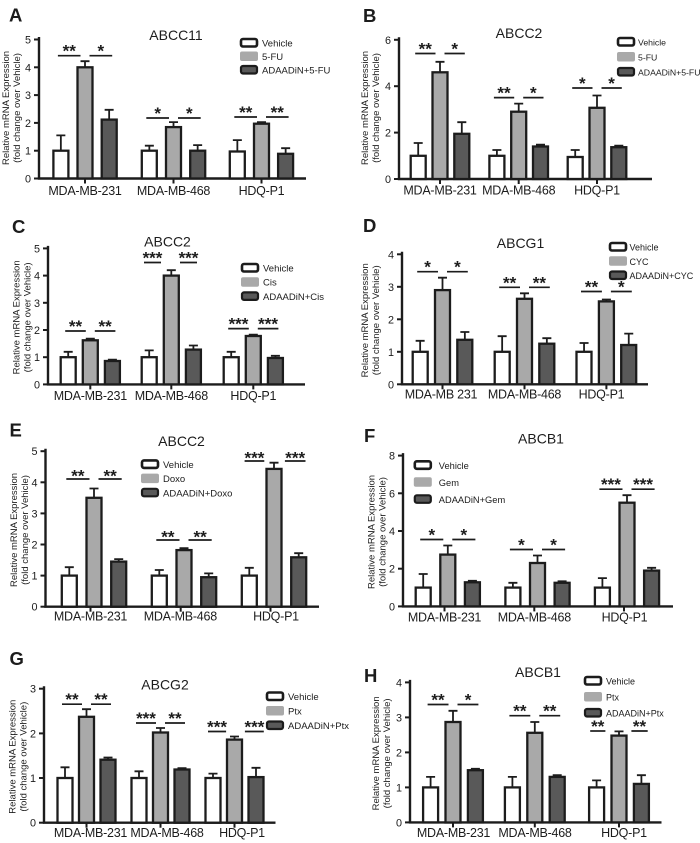 The height and width of the screenshot is (843, 700). What do you see at coordinates (613, 698) in the screenshot?
I see `svg-text: Ptx` at bounding box center [613, 698].